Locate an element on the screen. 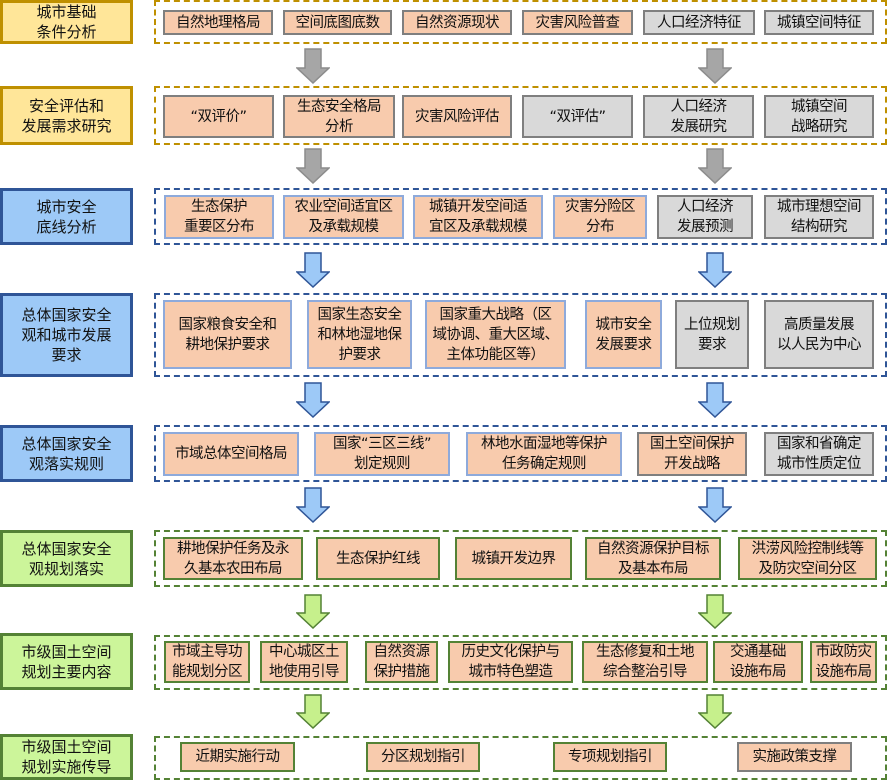 This screenshot has width=887, height=780. stage-item: 人口经济特征 is located at coordinates (699, 22).